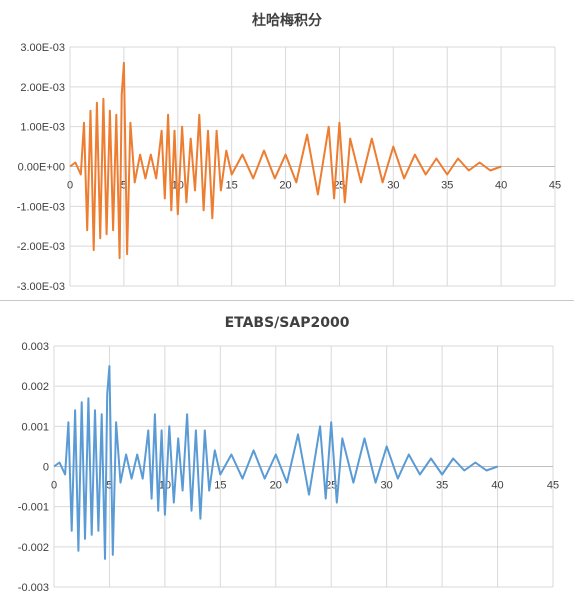 Image resolution: width=574 pixels, height=603 pixels. What do you see at coordinates (33, 508) in the screenshot?
I see `y-tick-label: -0.001` at bounding box center [33, 508].